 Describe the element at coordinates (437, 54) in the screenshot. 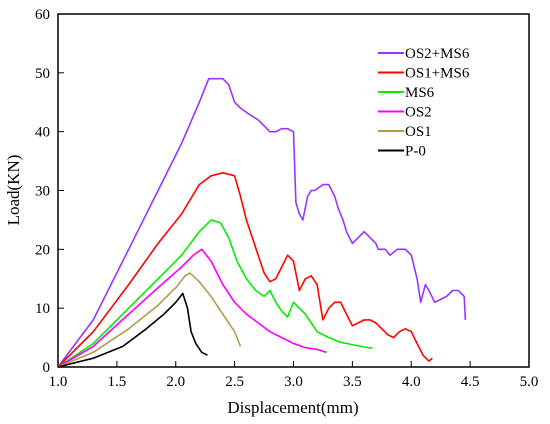

I see `legend-label: OS2+MS6` at that location.